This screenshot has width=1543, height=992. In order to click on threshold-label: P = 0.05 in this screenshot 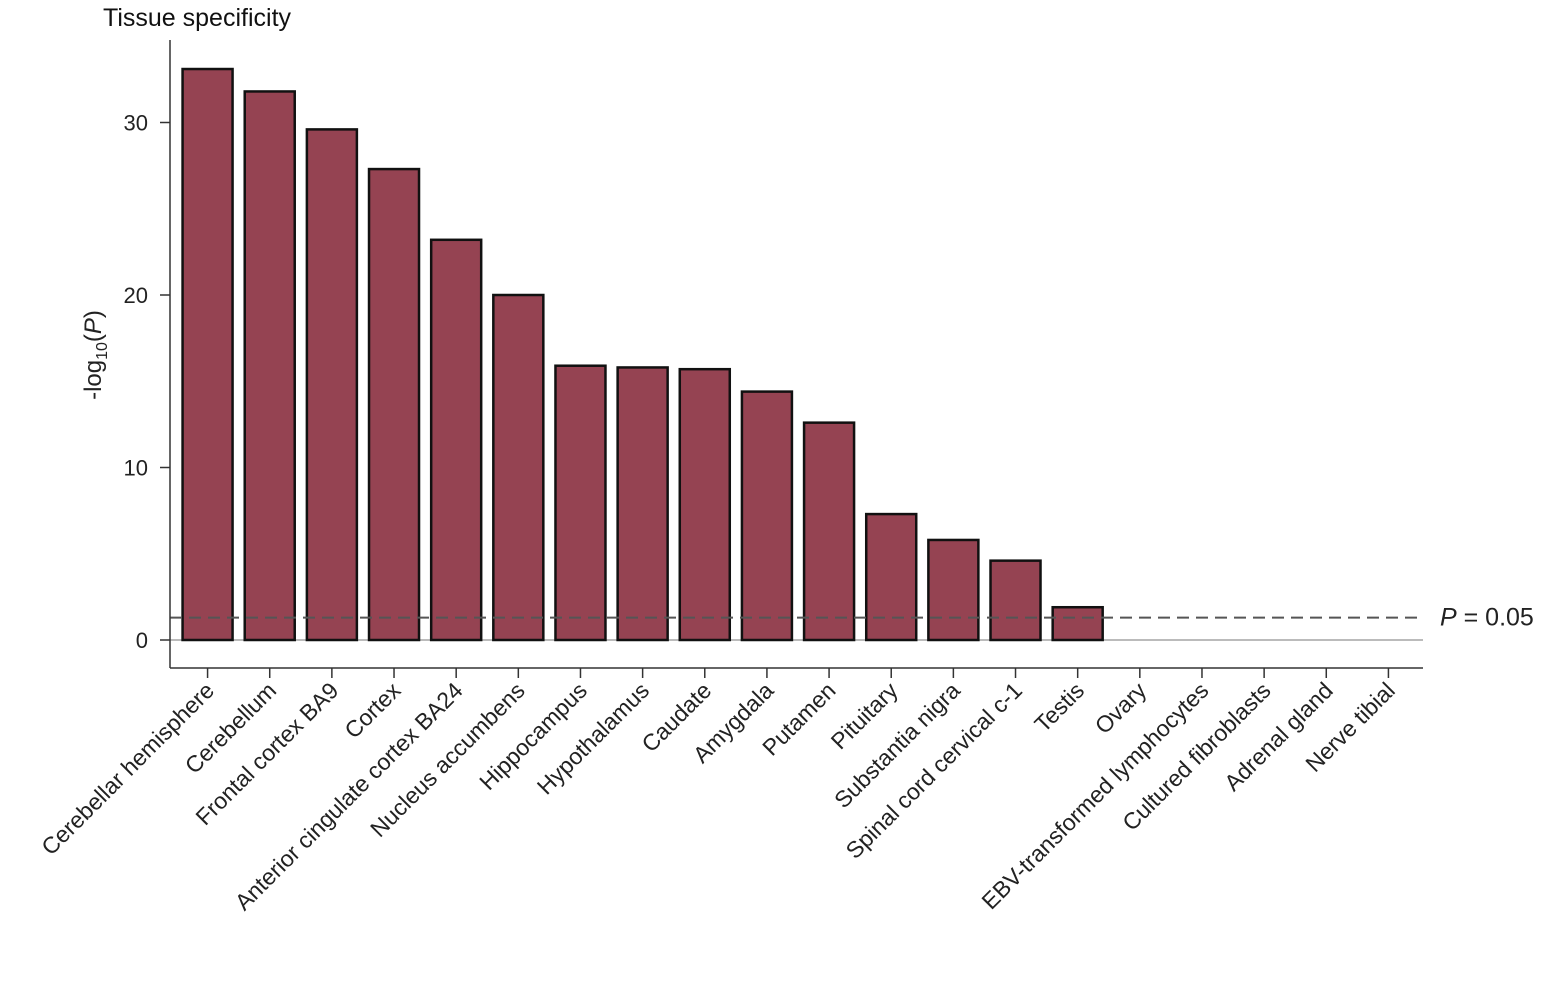, I will do `click(1487, 618)`.